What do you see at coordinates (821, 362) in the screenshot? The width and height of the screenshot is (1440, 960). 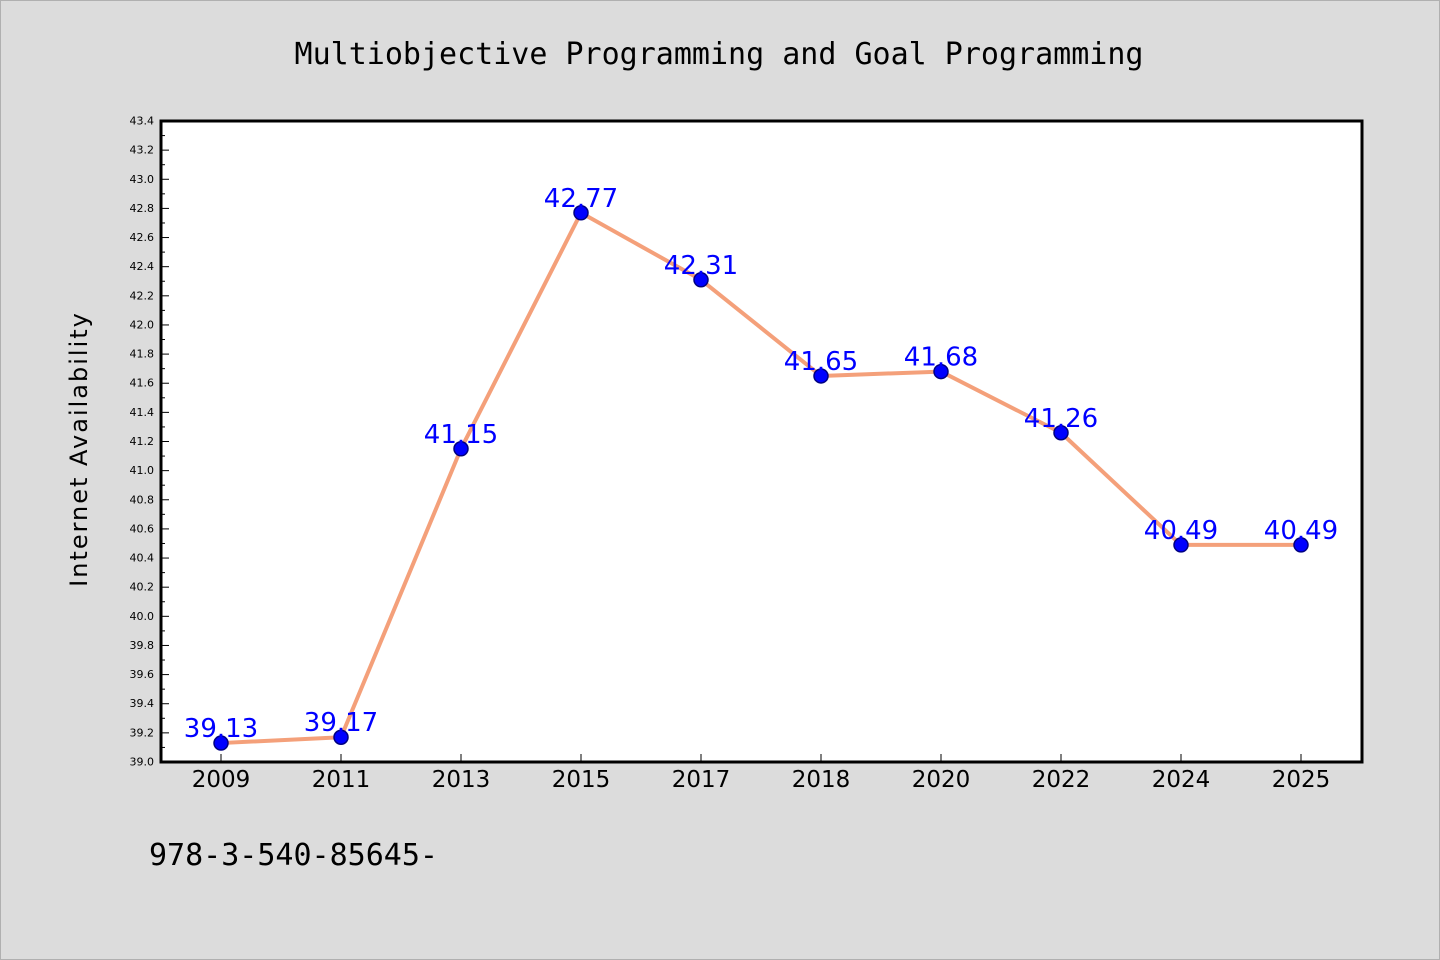 I see `data-label: 41.65` at bounding box center [821, 362].